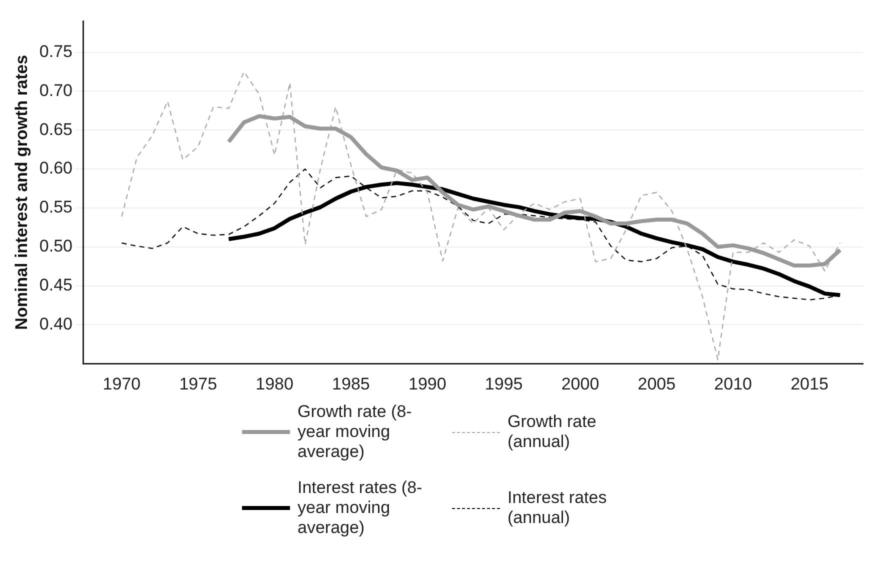 This screenshot has width=879, height=570. What do you see at coordinates (55, 324) in the screenshot?
I see `y-tick-label: 0.40` at bounding box center [55, 324].